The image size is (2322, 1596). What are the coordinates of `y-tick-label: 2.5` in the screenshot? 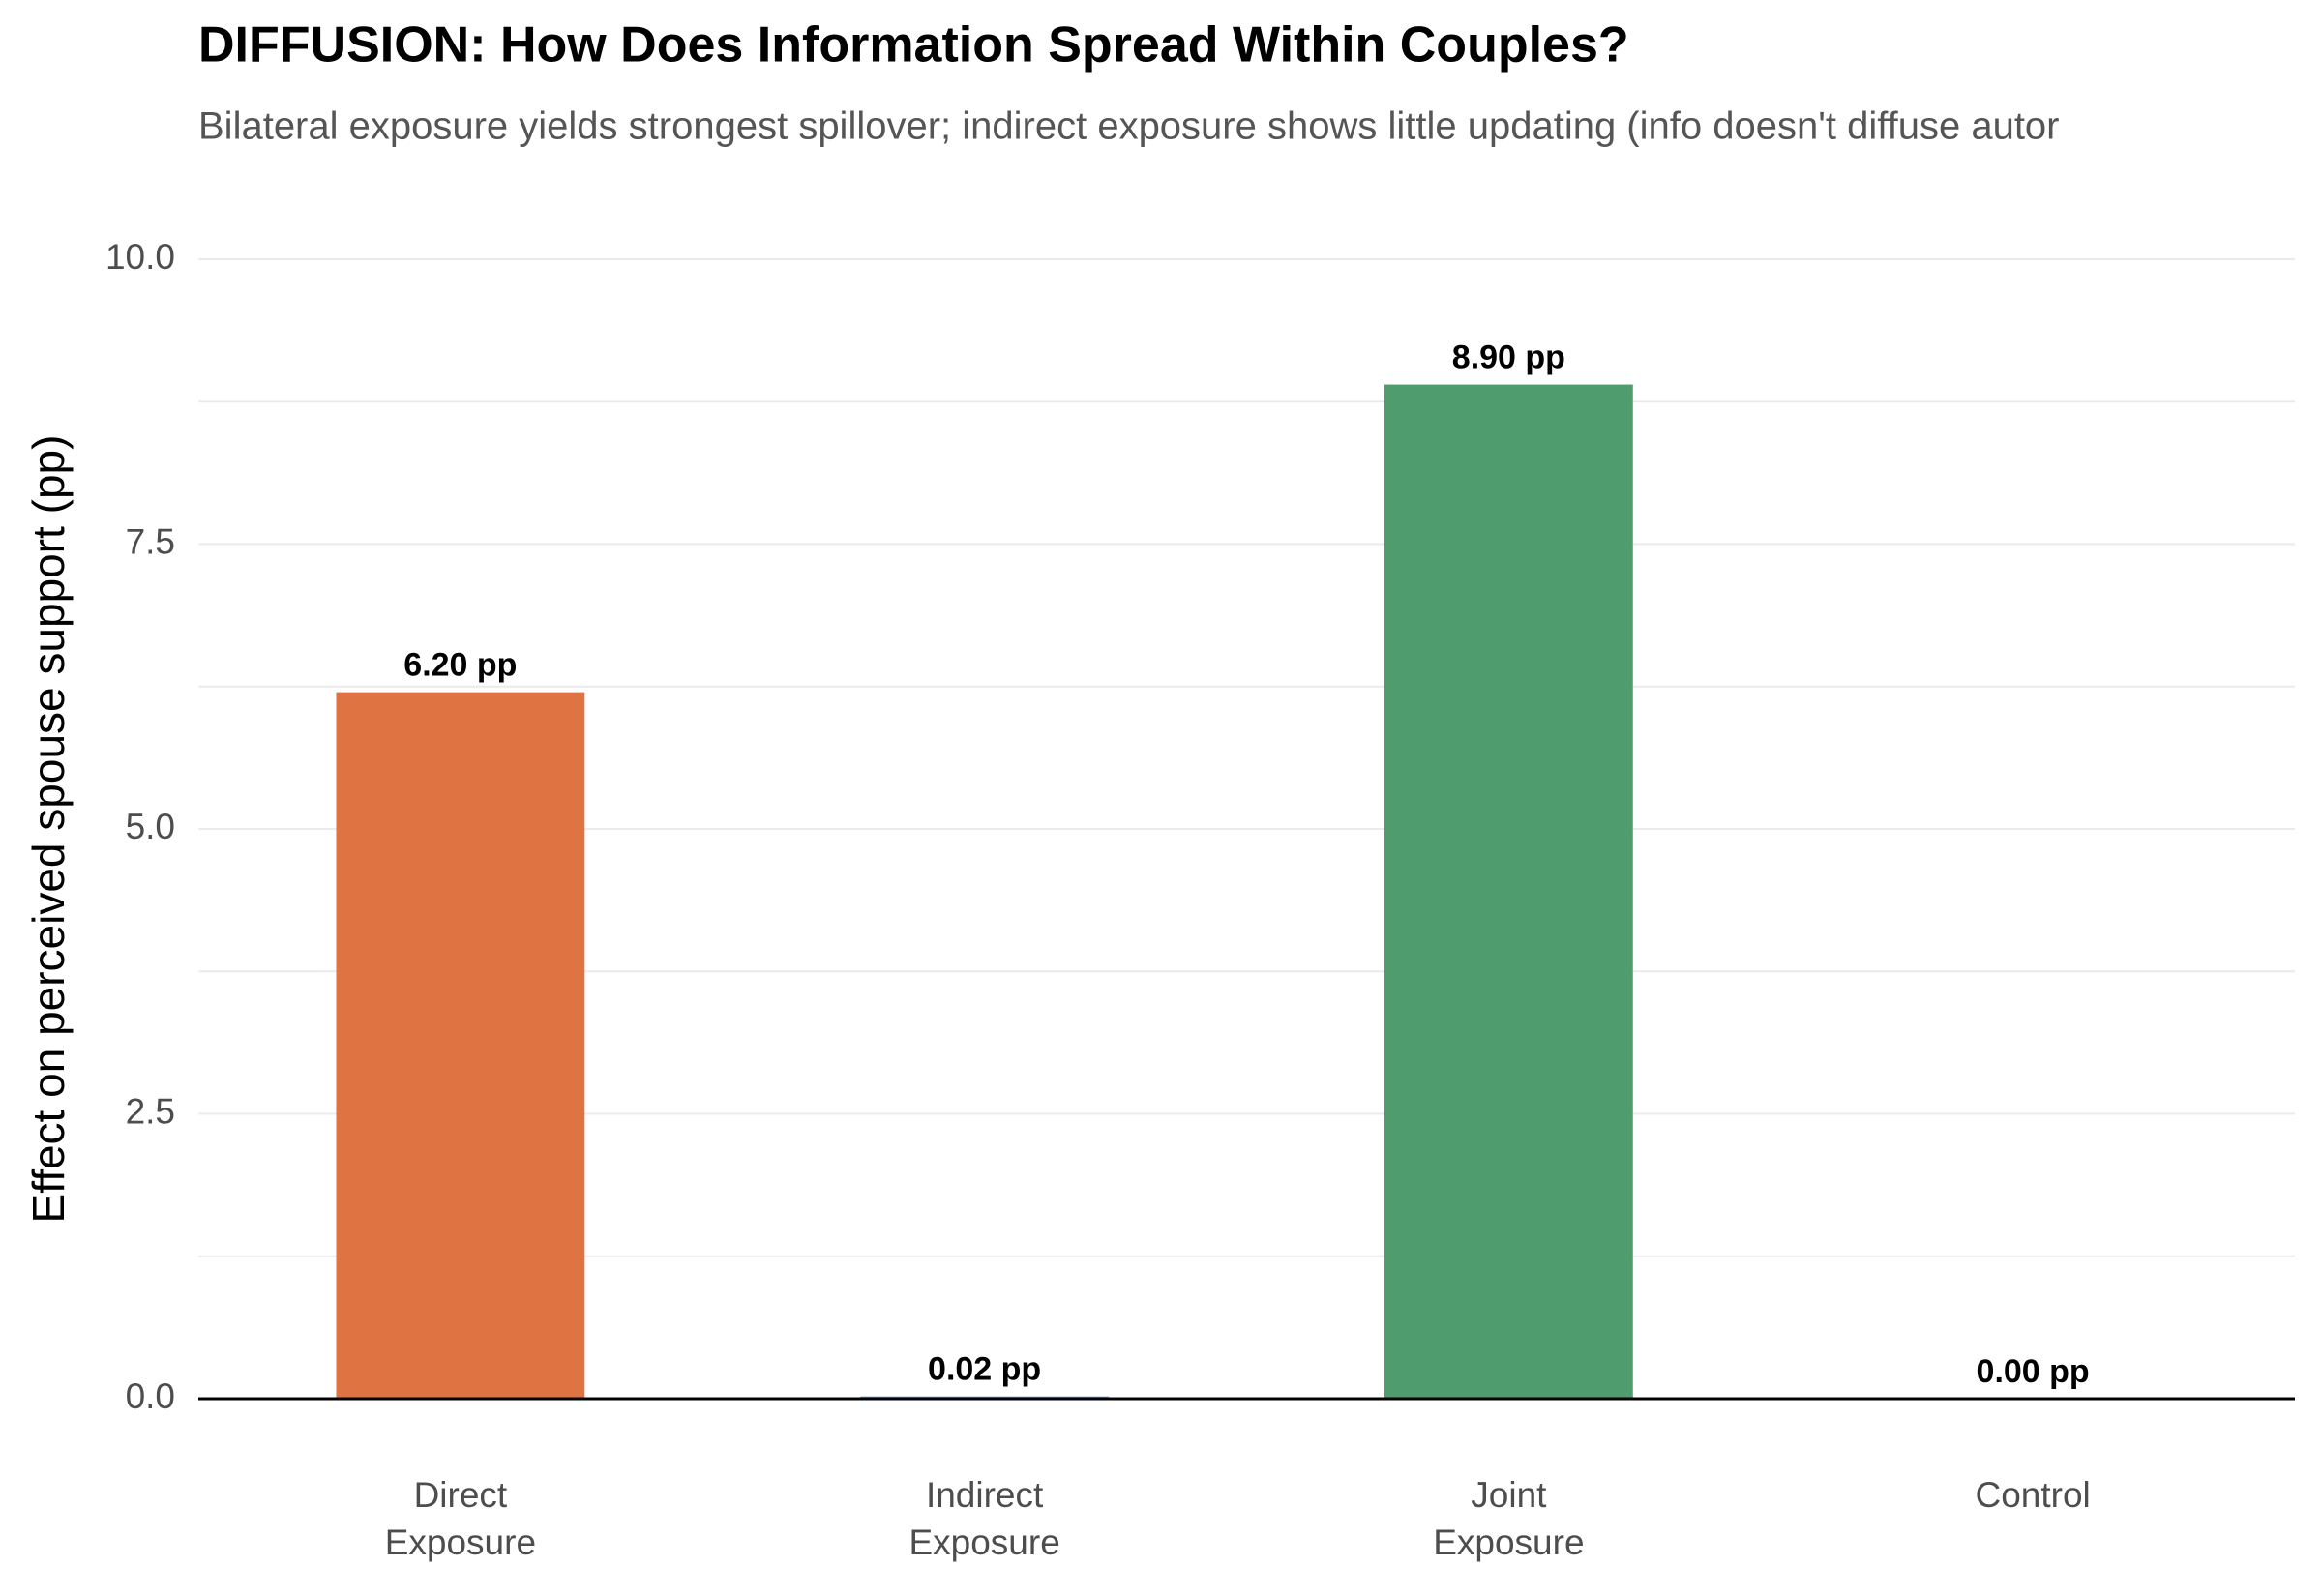 It's located at (150, 1111).